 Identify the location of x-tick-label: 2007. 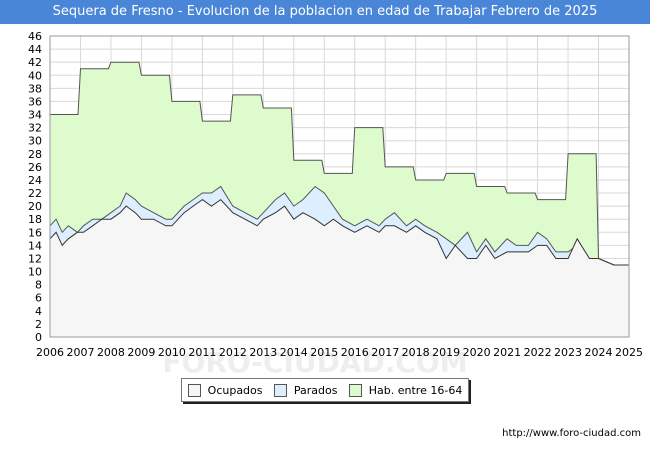
(80, 352).